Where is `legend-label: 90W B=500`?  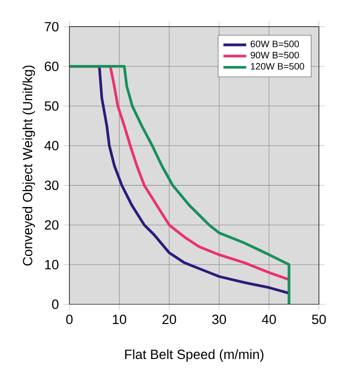
legend-label: 90W B=500 is located at coordinates (274, 55).